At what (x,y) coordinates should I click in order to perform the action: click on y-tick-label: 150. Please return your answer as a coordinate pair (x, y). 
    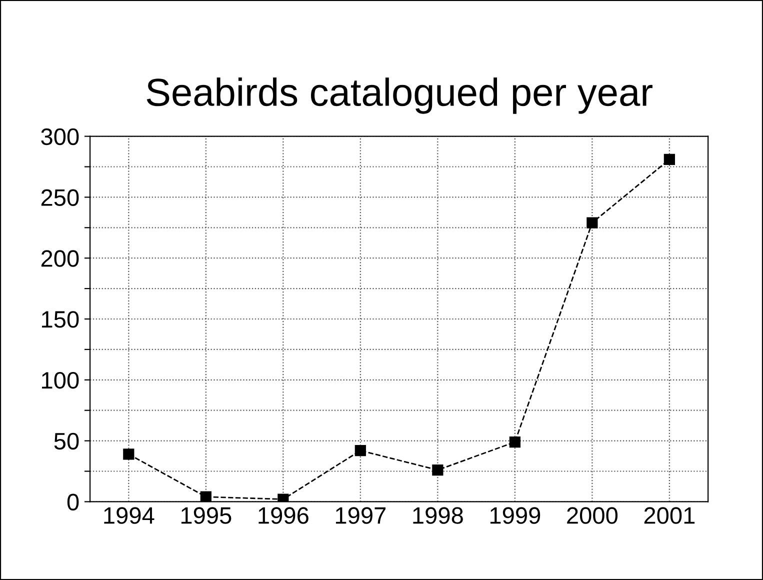
    Looking at the image, I should click on (60, 319).